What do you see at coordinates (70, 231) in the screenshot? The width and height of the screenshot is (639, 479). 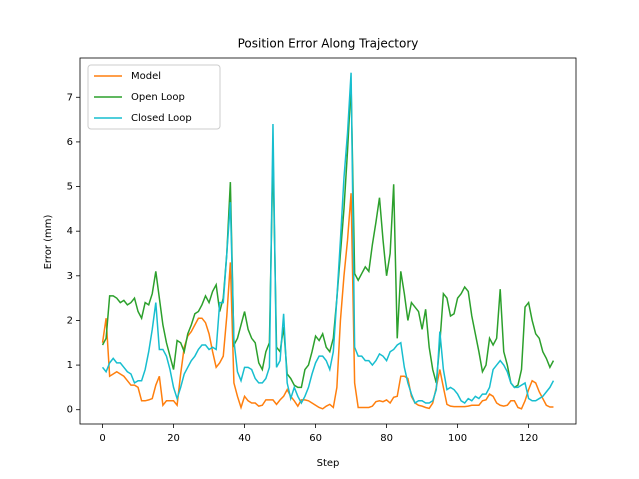 I see `y-tick-label: 4` at bounding box center [70, 231].